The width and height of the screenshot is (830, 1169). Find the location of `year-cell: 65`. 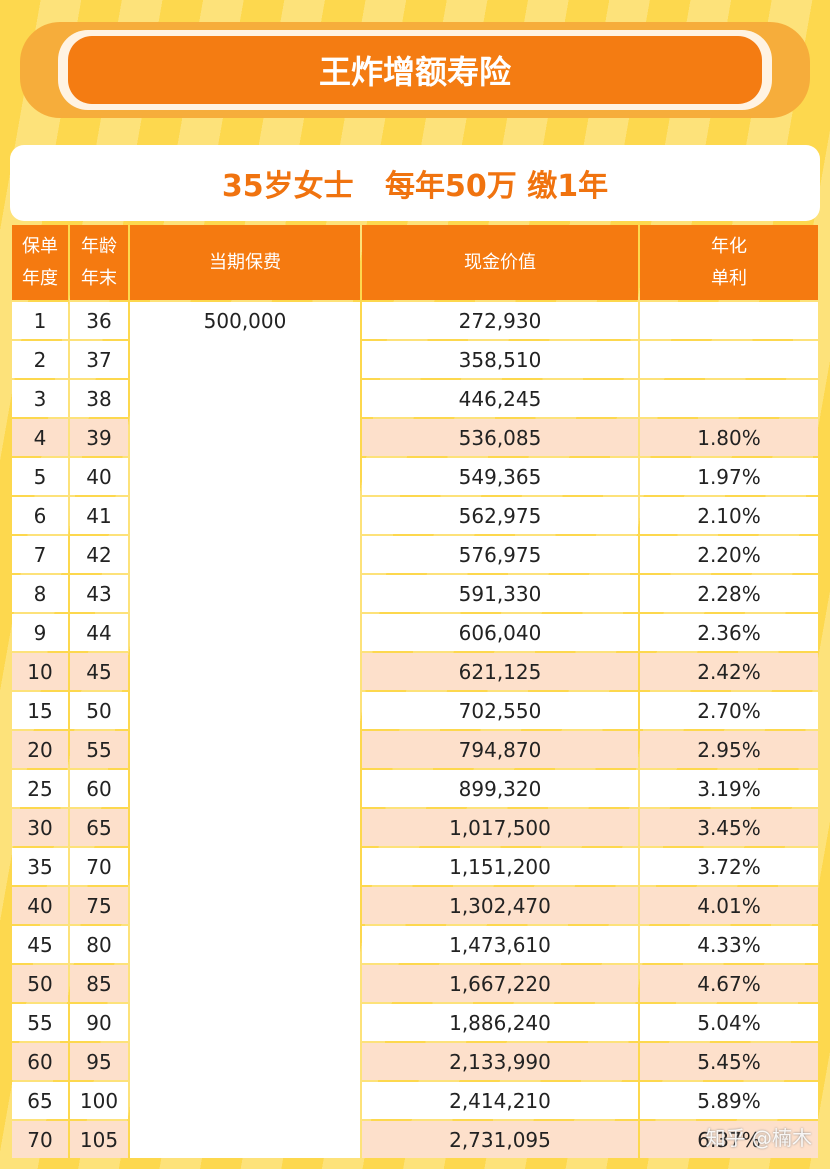

year-cell: 65 is located at coordinates (40, 1100).